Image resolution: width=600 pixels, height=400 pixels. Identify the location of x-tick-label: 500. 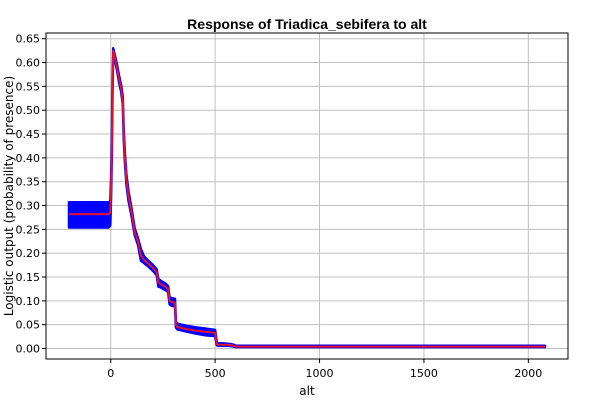
(215, 373).